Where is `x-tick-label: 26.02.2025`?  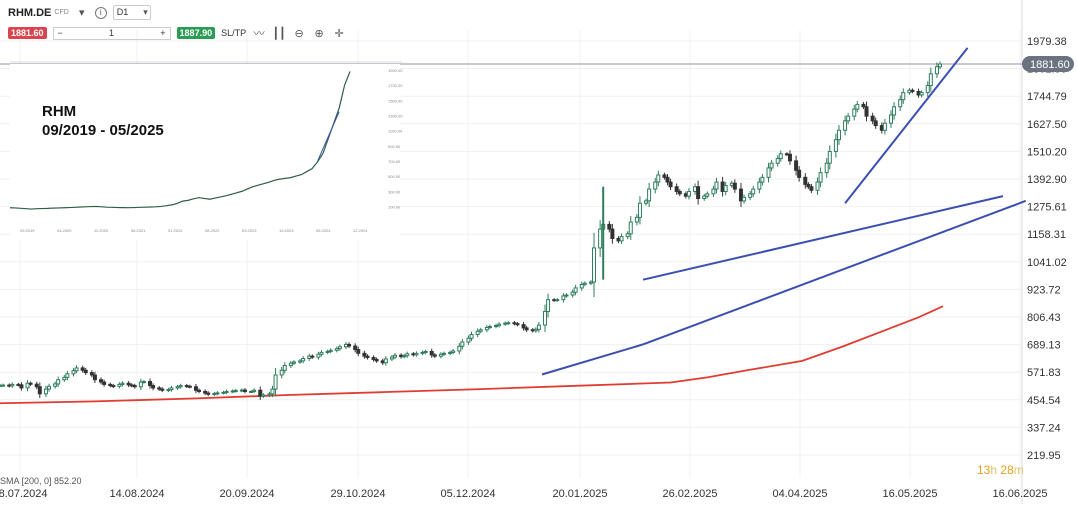 x-tick-label: 26.02.2025 is located at coordinates (689, 494).